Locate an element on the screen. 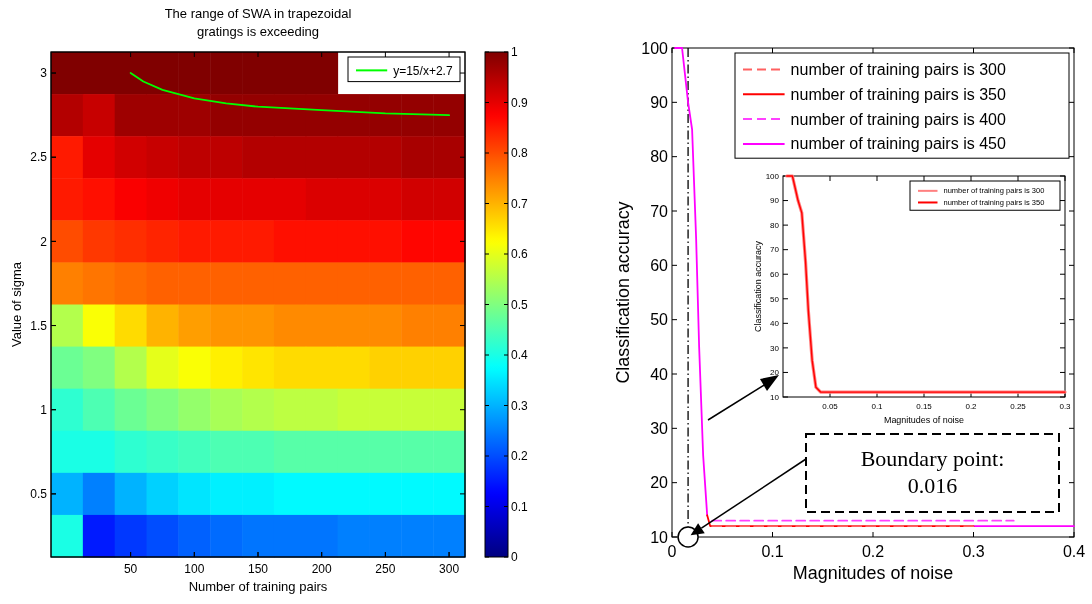 This screenshot has height=604, width=1092. x-tick-label: 0.4 is located at coordinates (1074, 551).